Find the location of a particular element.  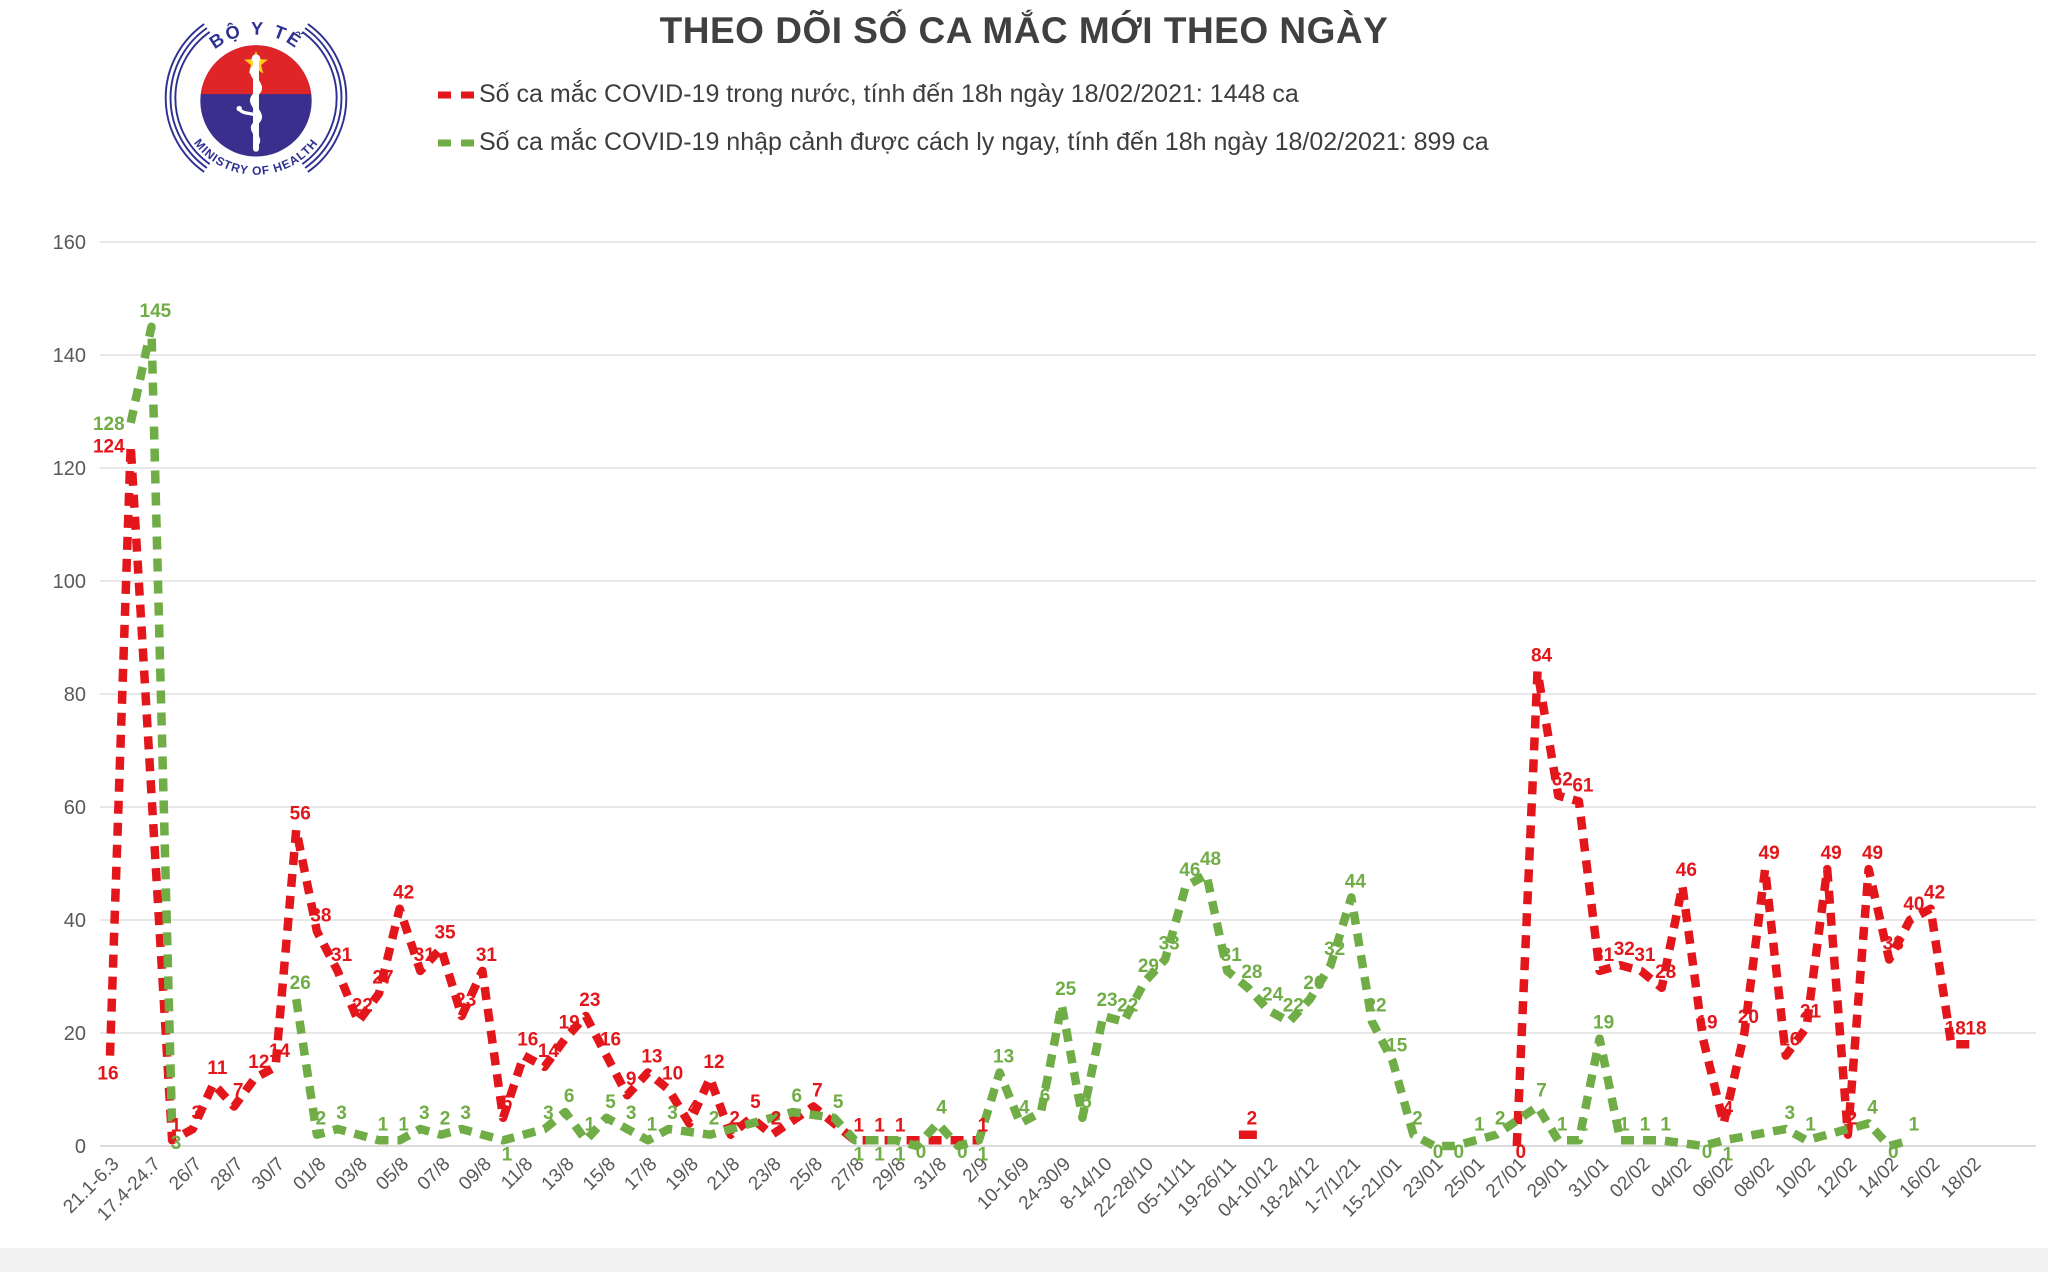

y-tick-label: 100 is located at coordinates (69, 582).